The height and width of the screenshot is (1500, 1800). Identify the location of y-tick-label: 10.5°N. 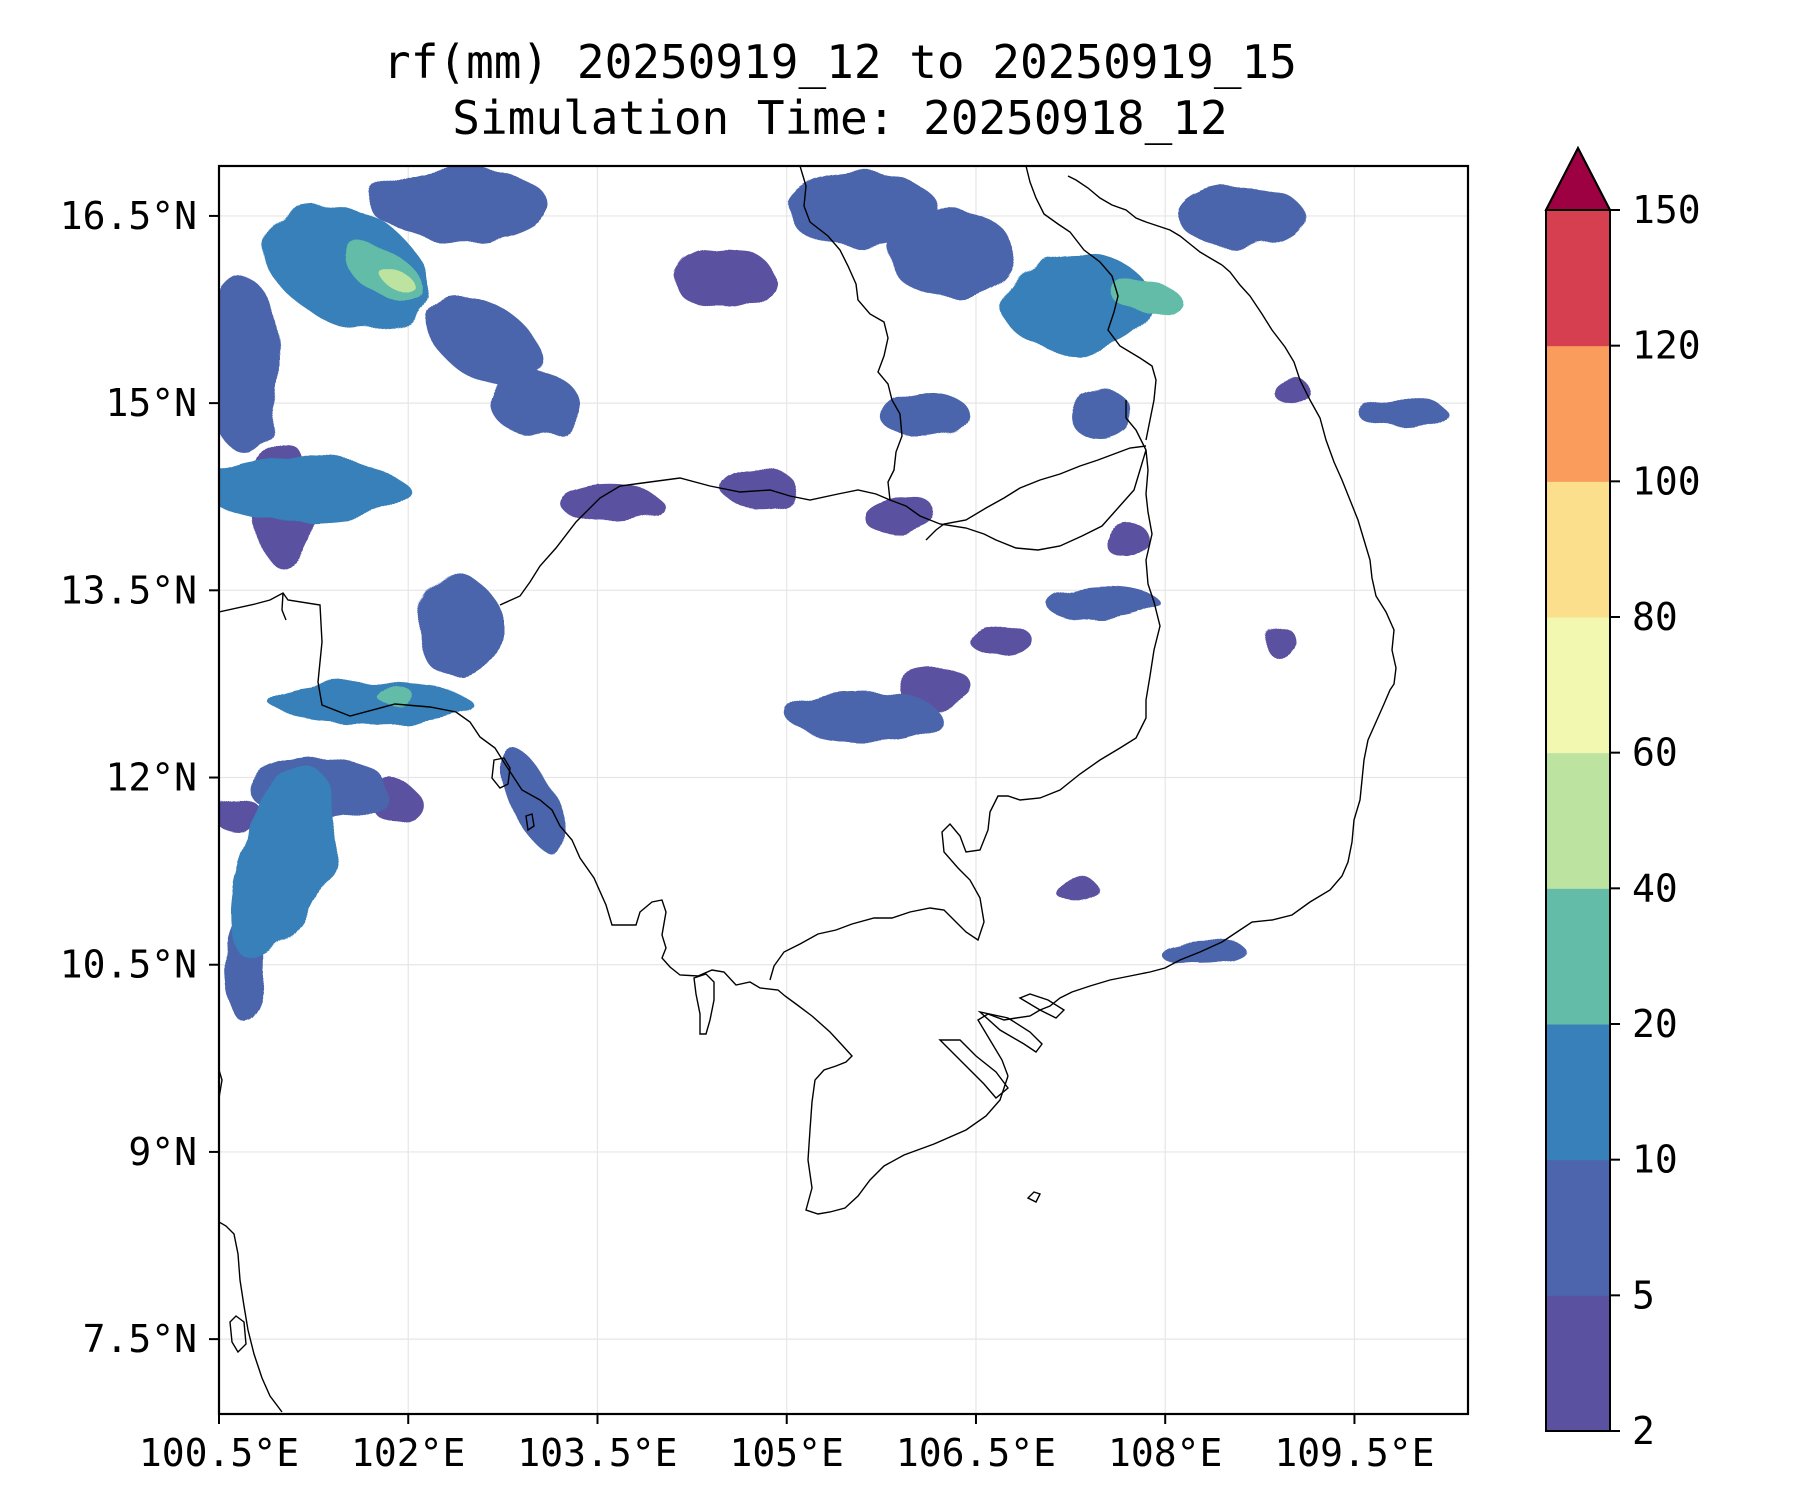
(128, 965).